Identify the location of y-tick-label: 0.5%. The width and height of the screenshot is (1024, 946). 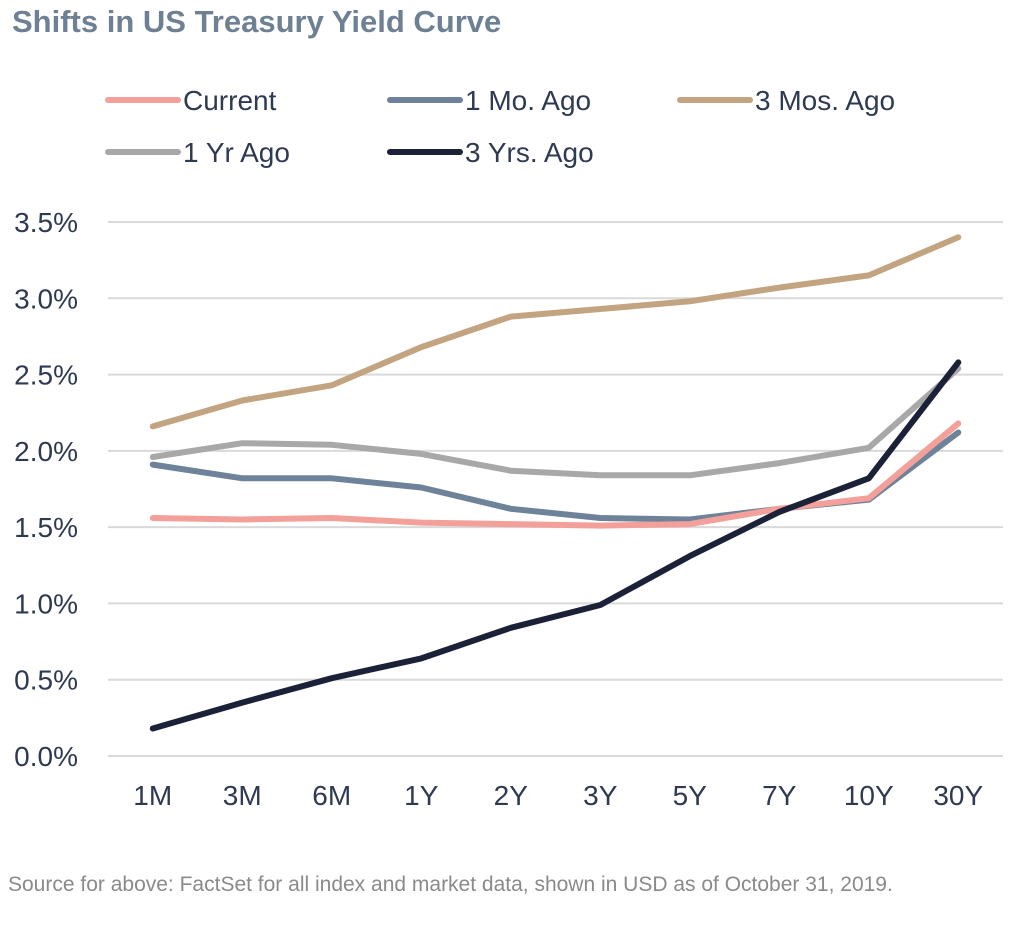
(46, 680).